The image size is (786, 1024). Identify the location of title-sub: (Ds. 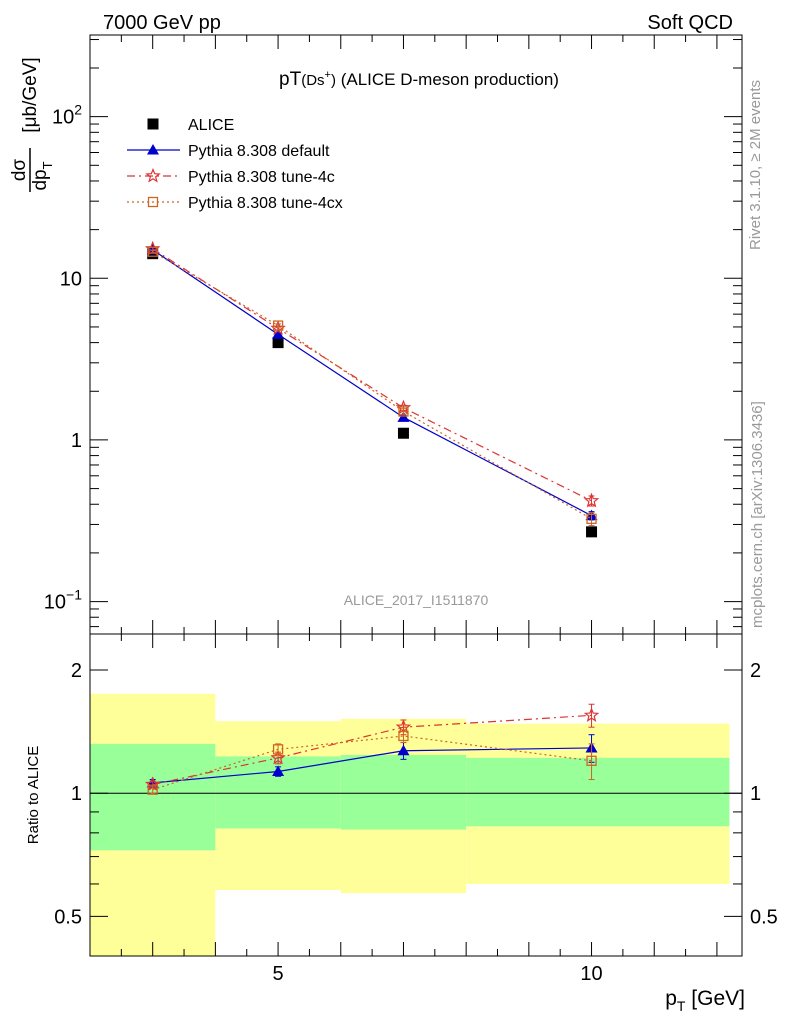
(312, 80).